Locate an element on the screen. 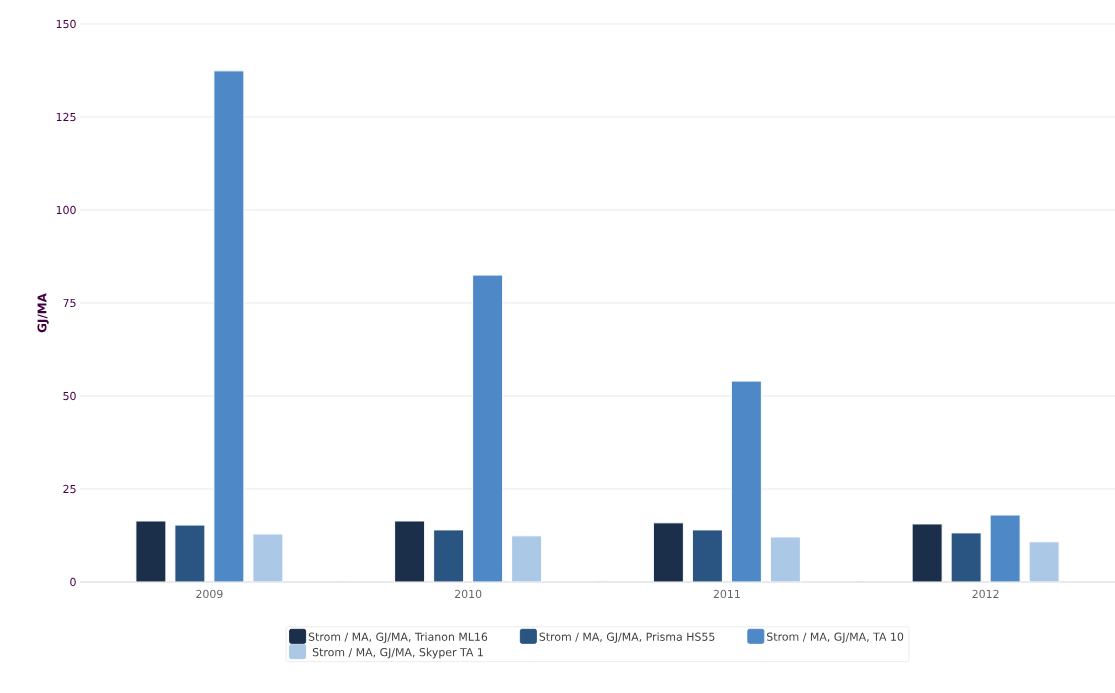  x-tick-label: 2010 is located at coordinates (468, 594).